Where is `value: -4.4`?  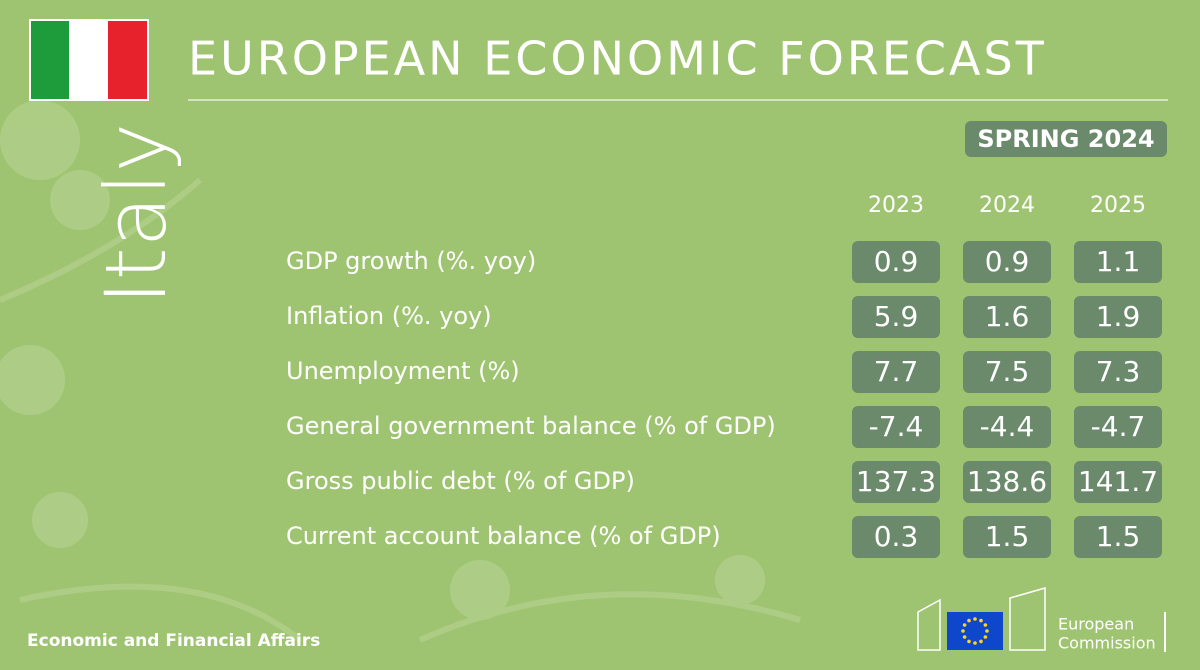 value: -4.4 is located at coordinates (1007, 426).